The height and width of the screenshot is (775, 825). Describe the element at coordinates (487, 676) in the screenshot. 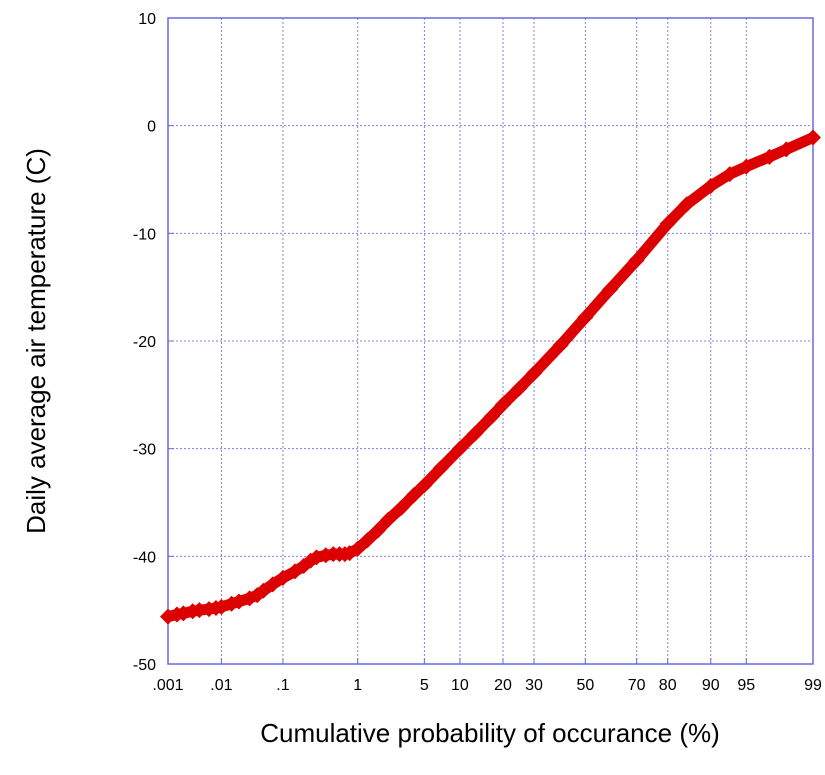

I see `x-axis-ticks: .001 .01 .1 1 5 10 20 30 50 70 80 90 95 99` at that location.